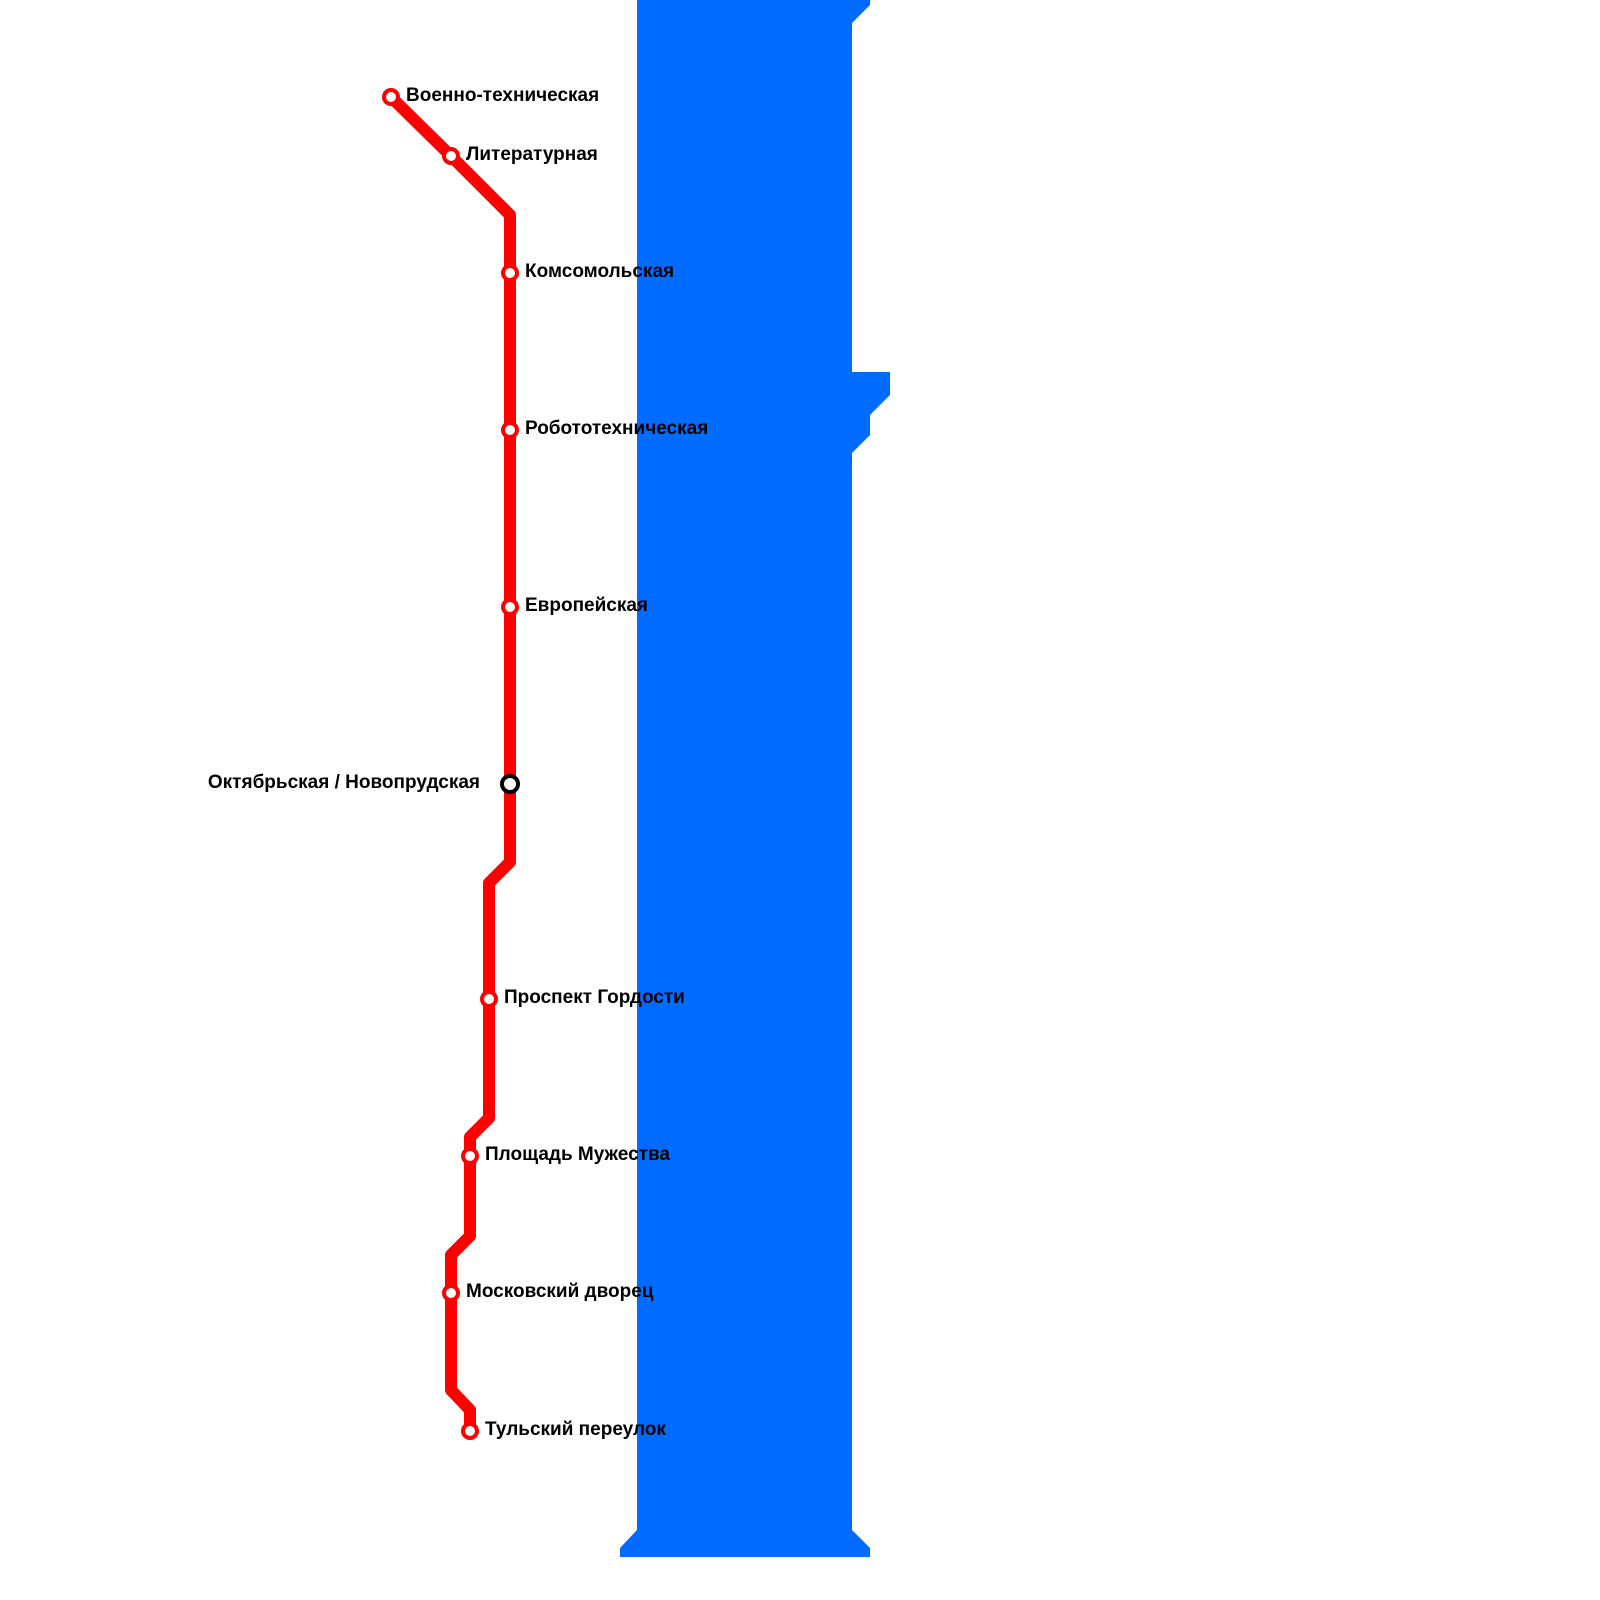 The image size is (1600, 1600). Describe the element at coordinates (344, 782) in the screenshot. I see `station-label: Октябрьская / Новопрудская` at that location.